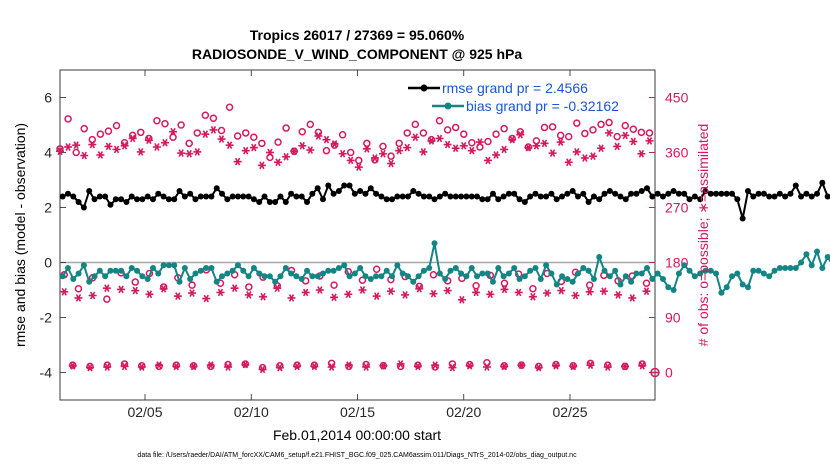 This screenshot has width=830, height=470. What do you see at coordinates (424, 88) in the screenshot?
I see `legend-rmse-marker` at bounding box center [424, 88].